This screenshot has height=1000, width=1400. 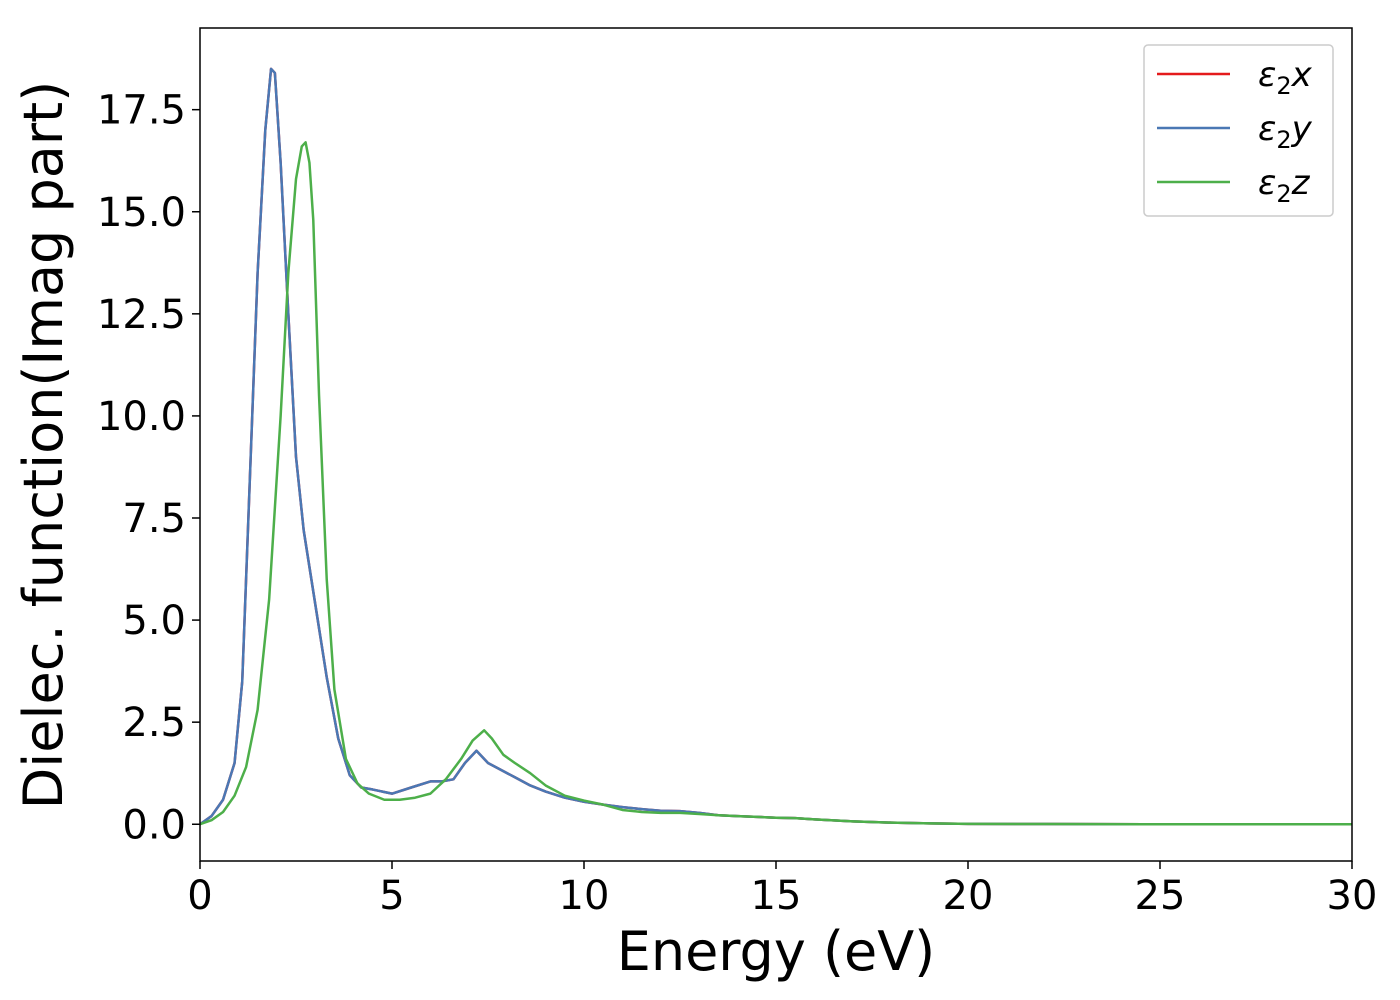 I want to click on x-tick-label: 0, so click(x=199, y=896).